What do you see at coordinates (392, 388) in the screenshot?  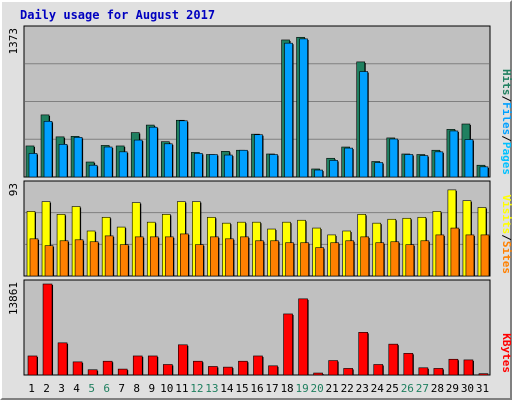 I see `day-label-25: 25` at bounding box center [392, 388].